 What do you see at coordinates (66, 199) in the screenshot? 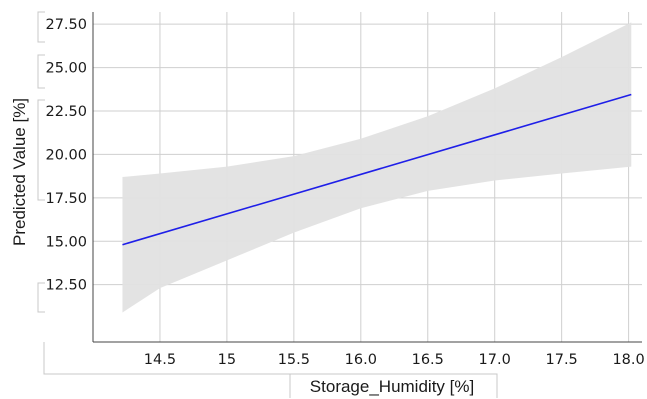
I see `y-tick-label: 17.50` at bounding box center [66, 199].